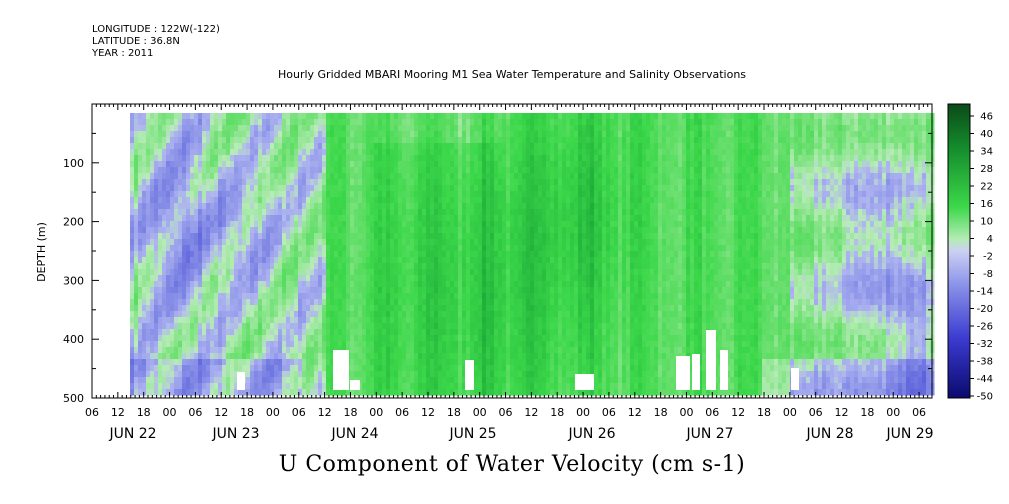 Image resolution: width=1009 pixels, height=504 pixels. I want to click on colorbar-tick-label: 4, so click(990, 239).